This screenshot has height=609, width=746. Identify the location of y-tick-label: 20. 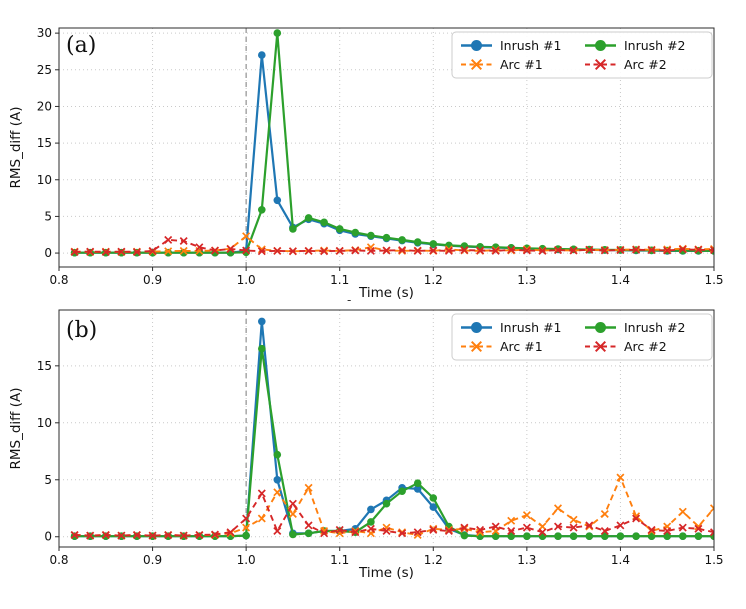
(44, 106).